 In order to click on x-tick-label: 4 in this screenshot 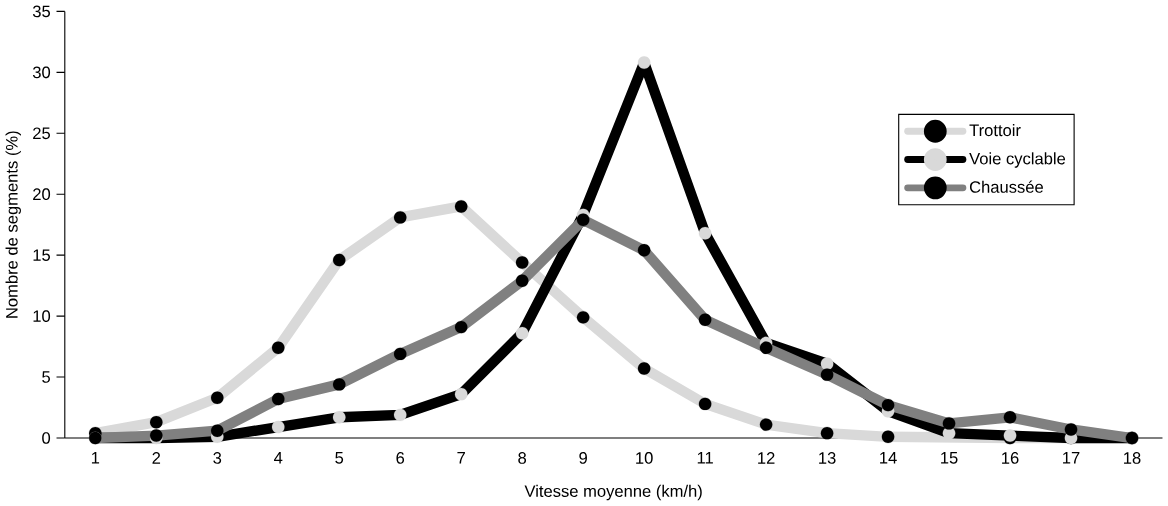, I will do `click(278, 458)`.